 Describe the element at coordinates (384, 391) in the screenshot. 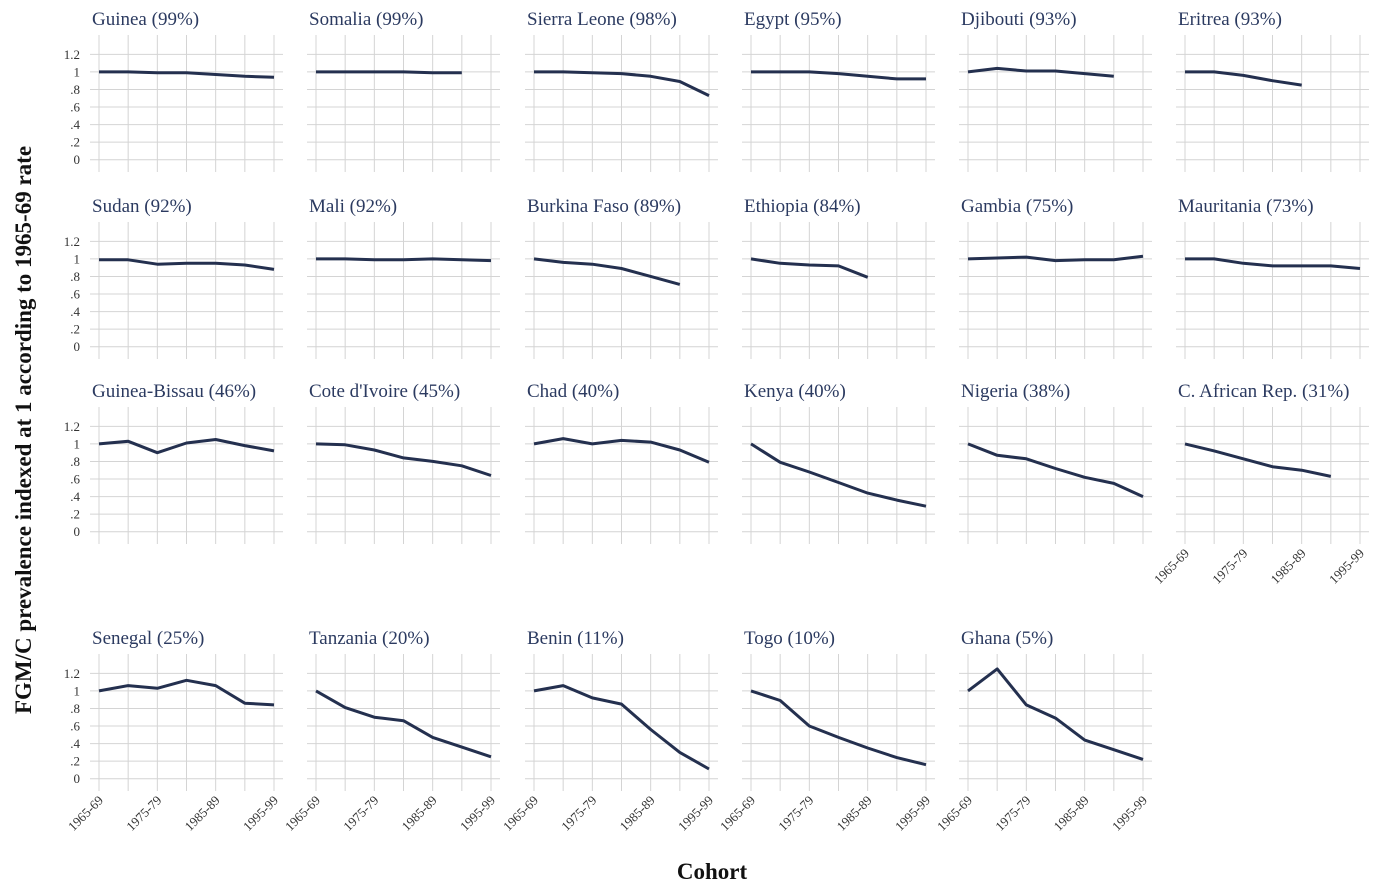

I see `panel-title: Cote d'Ivoire (45%)` at that location.